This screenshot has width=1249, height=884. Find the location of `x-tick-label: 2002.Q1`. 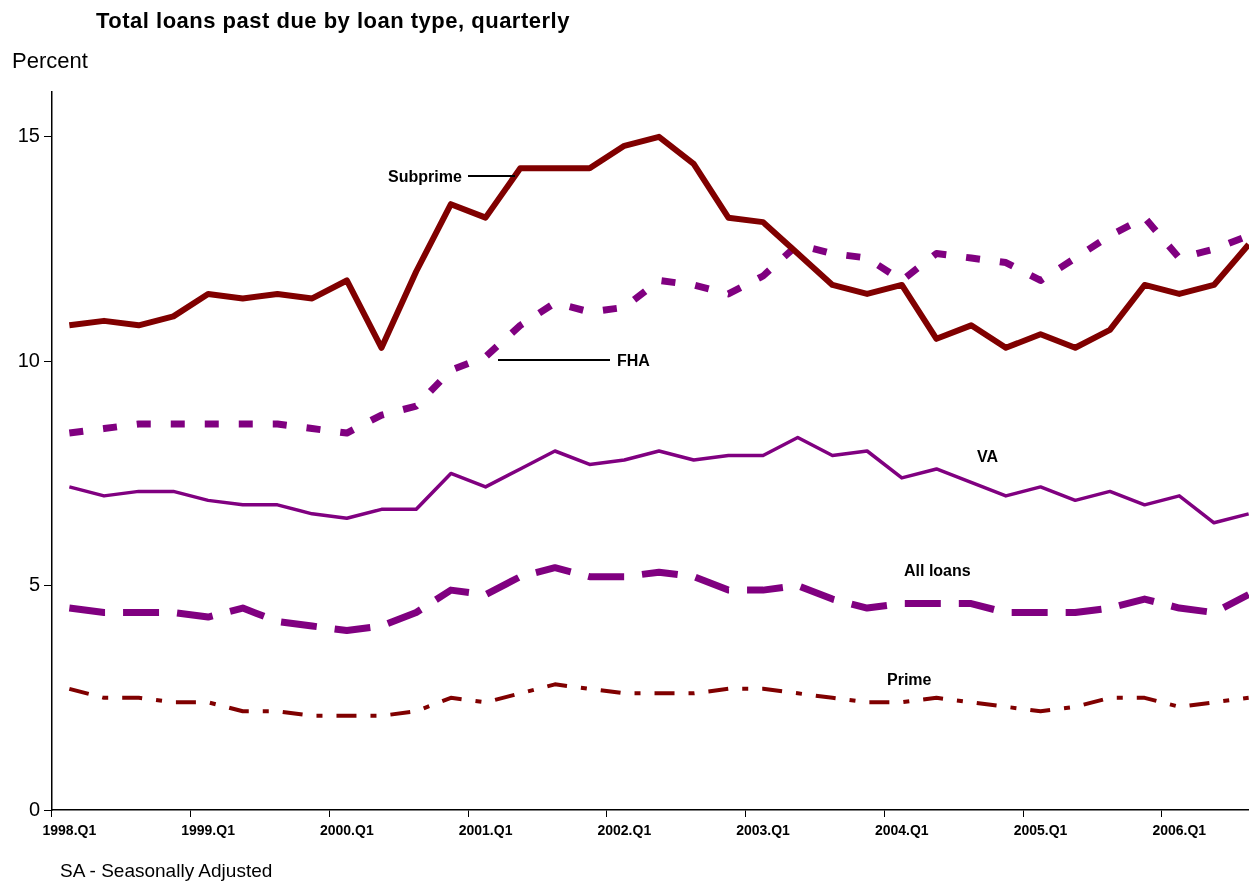

x-tick-label: 2002.Q1 is located at coordinates (624, 830).